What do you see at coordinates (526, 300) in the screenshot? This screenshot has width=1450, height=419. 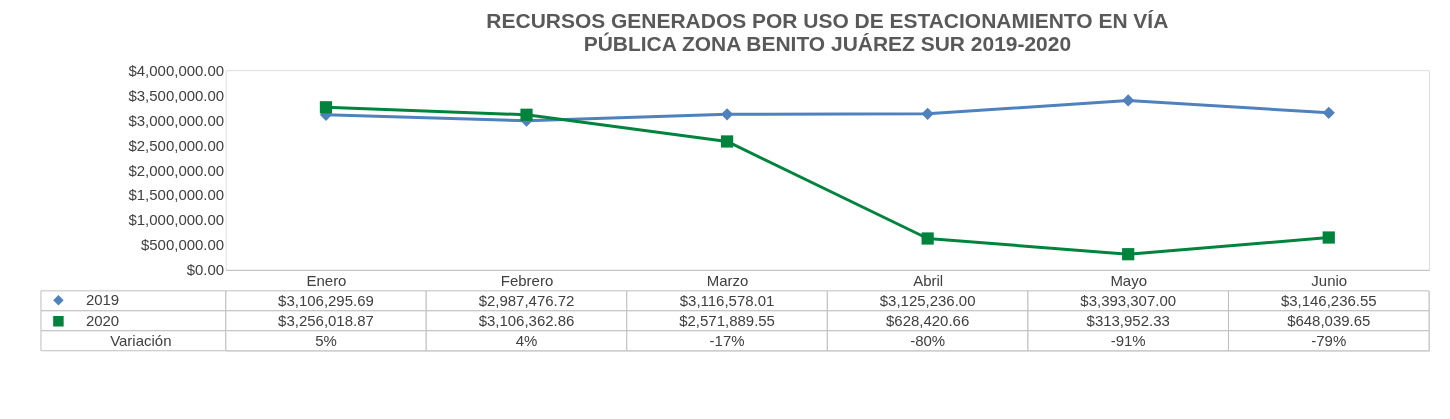 I see `data-label: $2,987,476.72` at bounding box center [526, 300].